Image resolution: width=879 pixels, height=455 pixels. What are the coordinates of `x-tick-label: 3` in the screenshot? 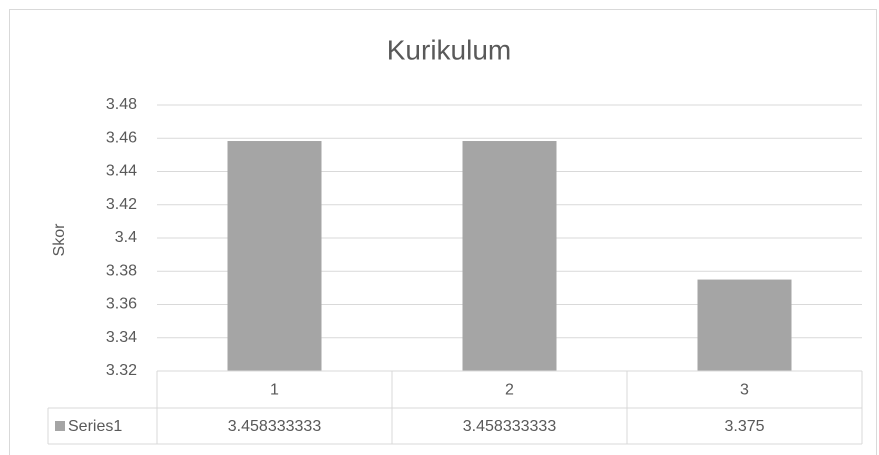 It's located at (744, 390).